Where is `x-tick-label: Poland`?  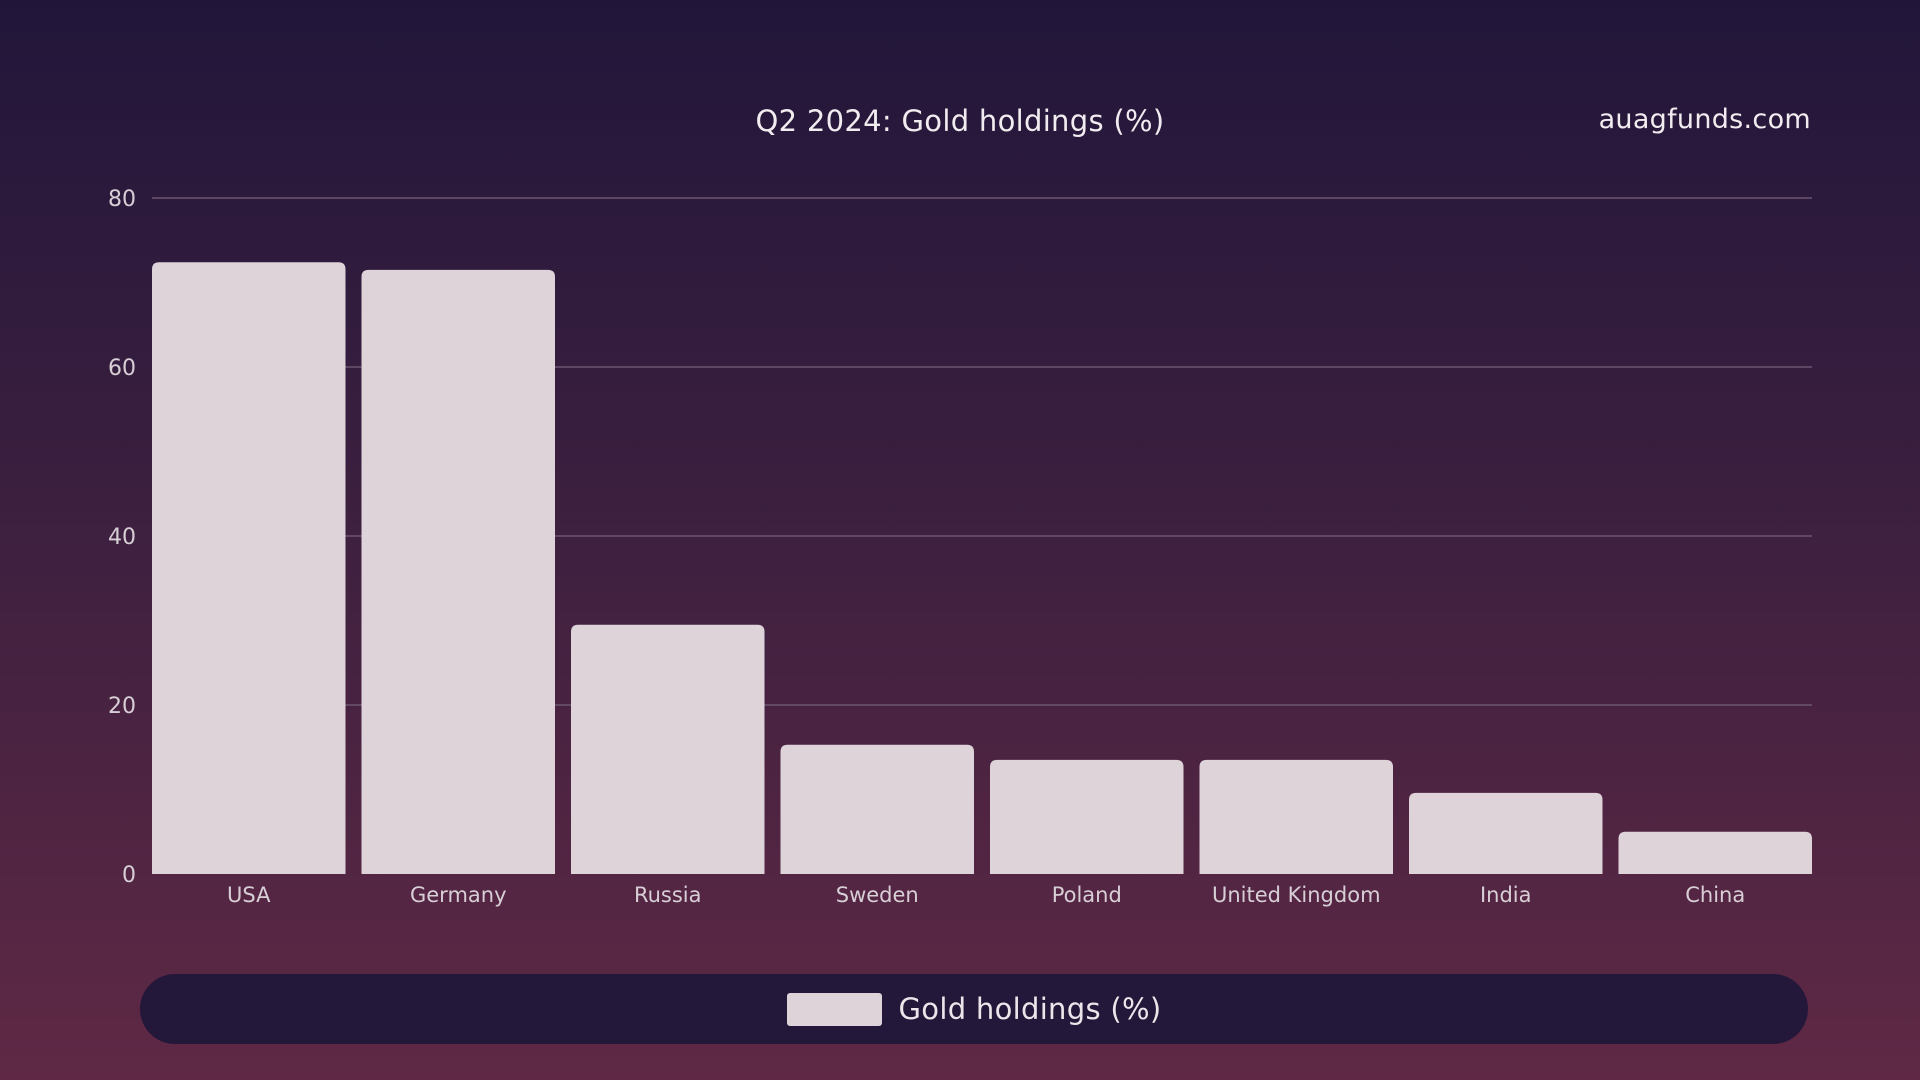 x-tick-label: Poland is located at coordinates (1087, 895).